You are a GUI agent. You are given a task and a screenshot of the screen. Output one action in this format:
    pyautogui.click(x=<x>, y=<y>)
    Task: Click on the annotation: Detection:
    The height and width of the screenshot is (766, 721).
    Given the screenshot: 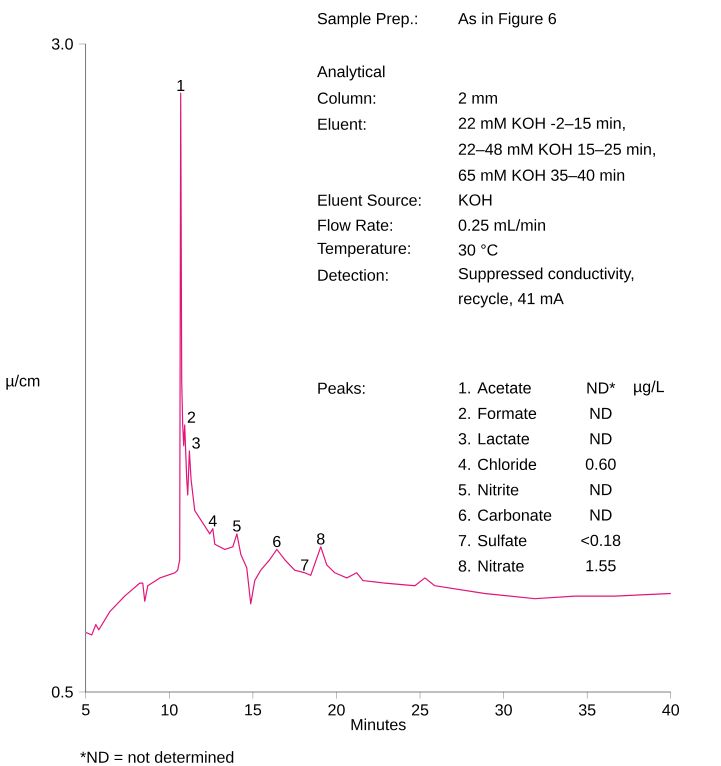 What is the action you would take?
    pyautogui.click(x=353, y=275)
    